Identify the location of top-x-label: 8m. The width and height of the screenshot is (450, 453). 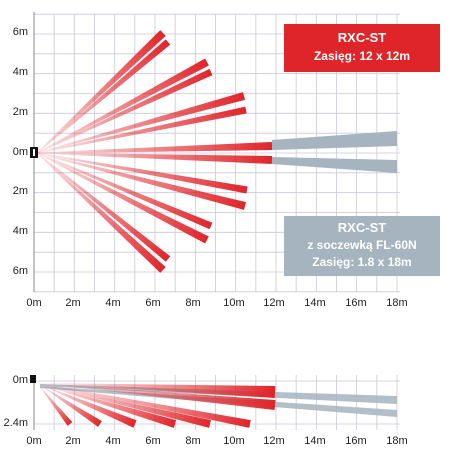
(193, 303).